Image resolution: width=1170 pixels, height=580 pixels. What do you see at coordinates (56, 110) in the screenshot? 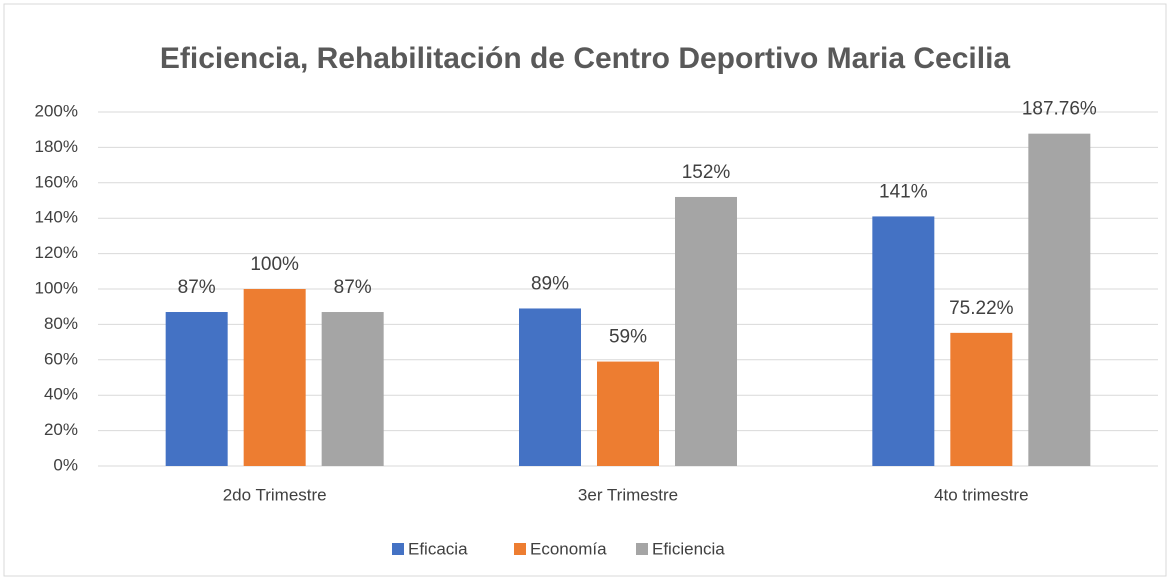
I see `y-tick-label: 200%` at bounding box center [56, 110].